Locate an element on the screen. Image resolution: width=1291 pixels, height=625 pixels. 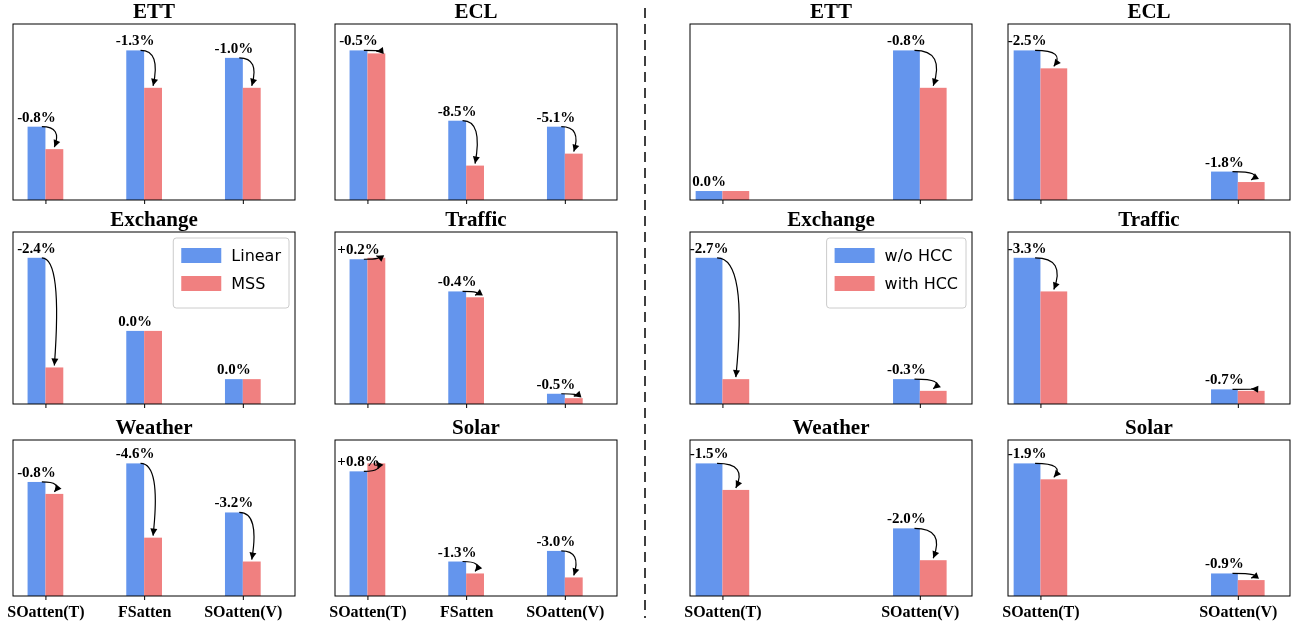
legend-label: Linear is located at coordinates (256, 255).